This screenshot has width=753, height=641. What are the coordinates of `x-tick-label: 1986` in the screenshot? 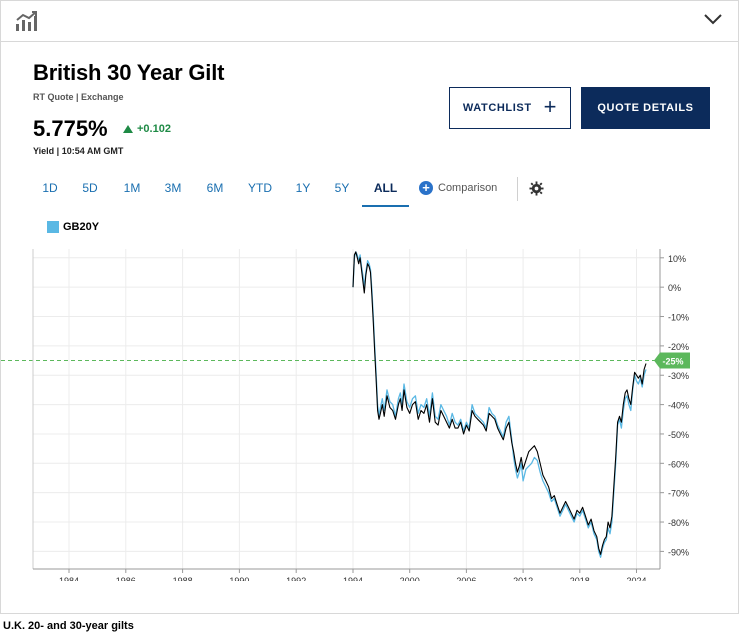 It's located at (126, 578).